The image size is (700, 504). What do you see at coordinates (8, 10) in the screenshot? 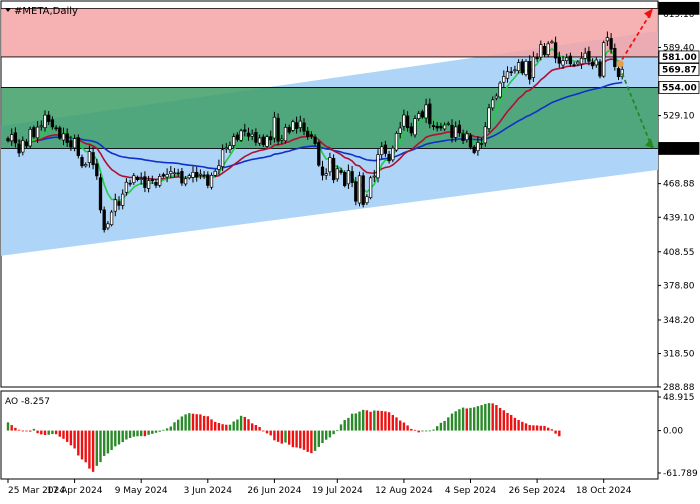
I see `triangle-down-icon` at bounding box center [8, 10].